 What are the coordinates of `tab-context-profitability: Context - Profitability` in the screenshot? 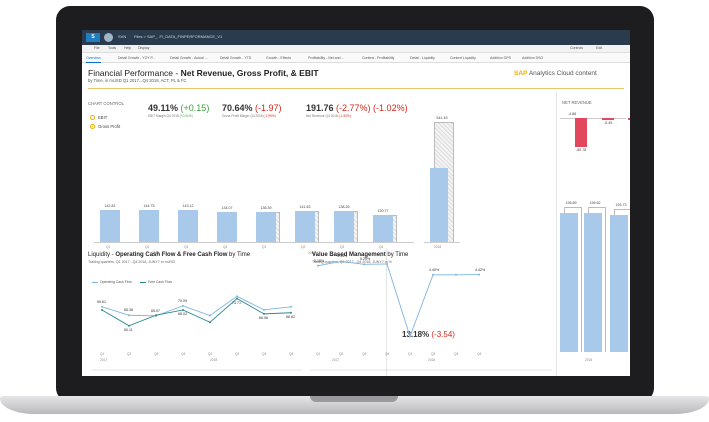 It's located at (378, 58).